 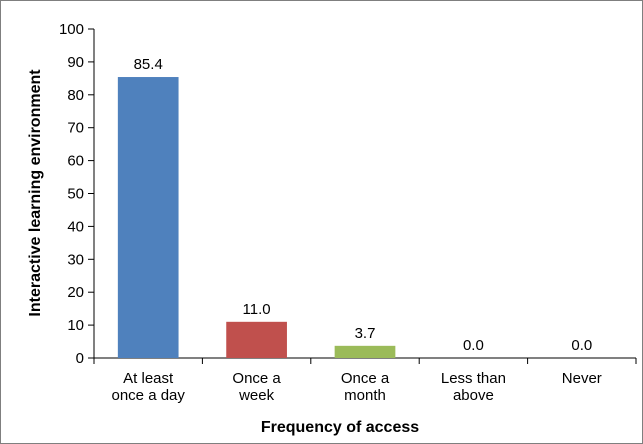 I want to click on y-tick-label: 60, so click(x=75, y=161).